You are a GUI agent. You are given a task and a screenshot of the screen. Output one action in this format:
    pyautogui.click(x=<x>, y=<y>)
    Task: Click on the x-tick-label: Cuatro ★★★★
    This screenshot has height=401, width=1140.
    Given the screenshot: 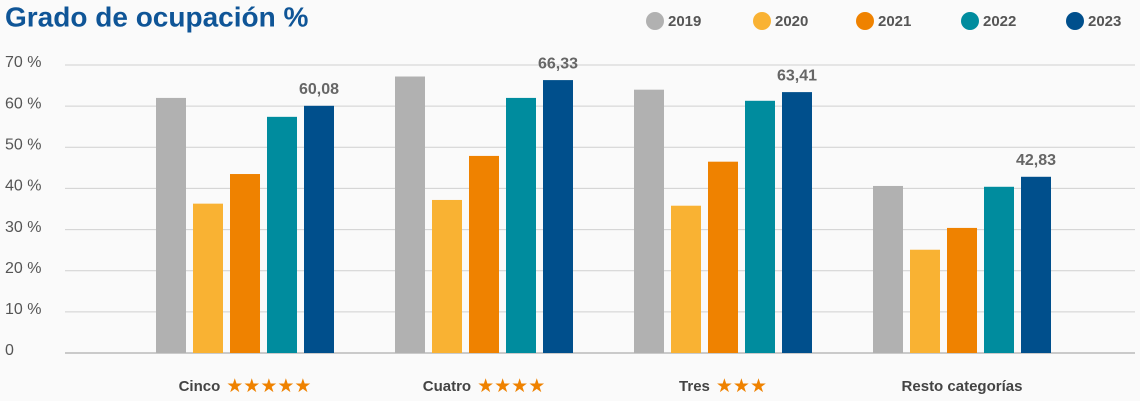 What is the action you would take?
    pyautogui.click(x=484, y=386)
    